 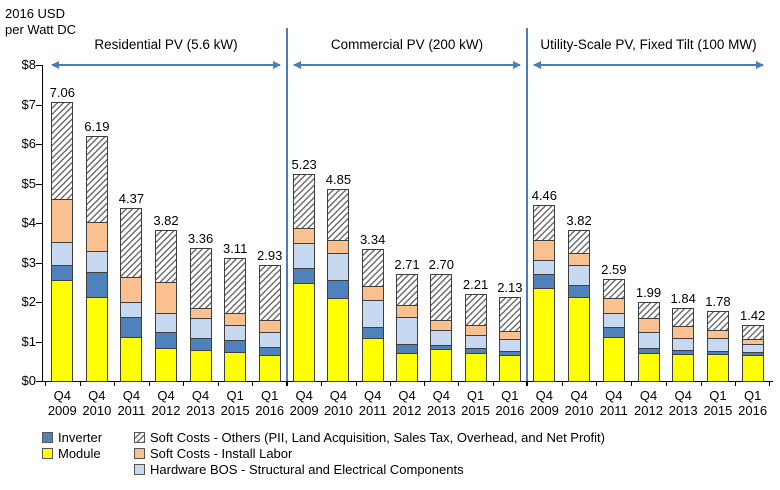 What do you see at coordinates (614, 269) in the screenshot?
I see `bar-total-label: 2.59` at bounding box center [614, 269].